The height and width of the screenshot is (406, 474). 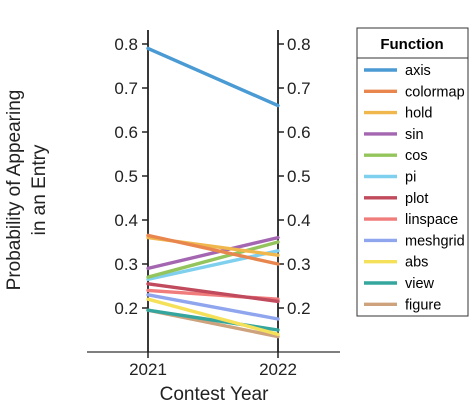 I want to click on series-line-cos, so click(x=213, y=259).